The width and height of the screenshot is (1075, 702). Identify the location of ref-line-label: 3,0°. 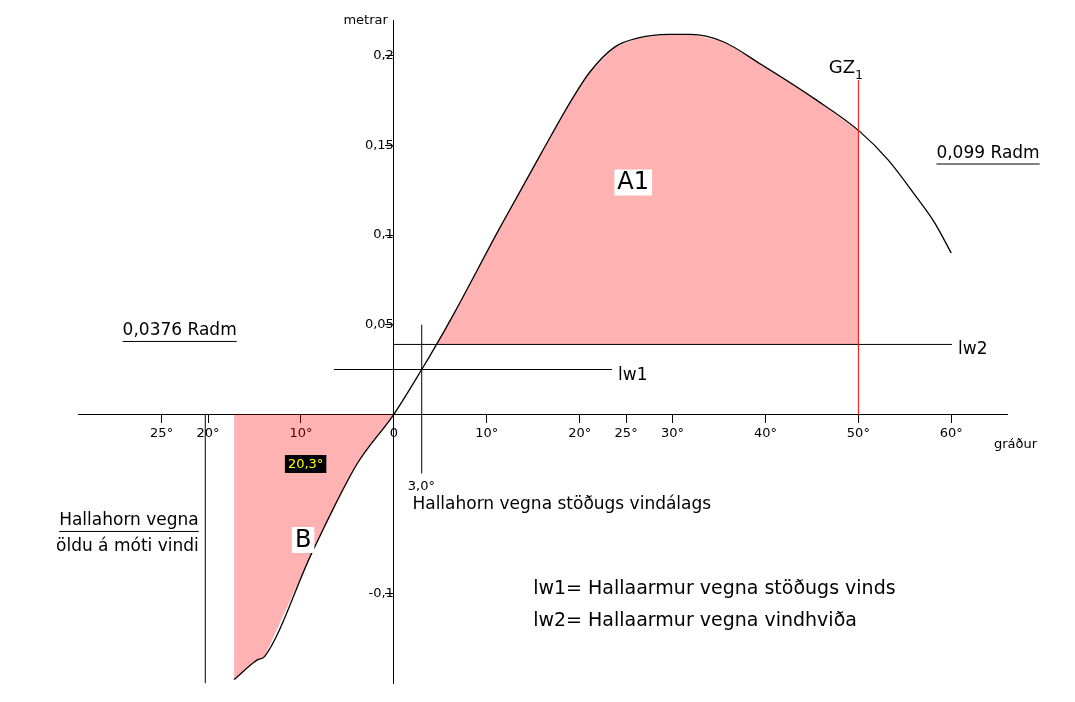
(421, 485).